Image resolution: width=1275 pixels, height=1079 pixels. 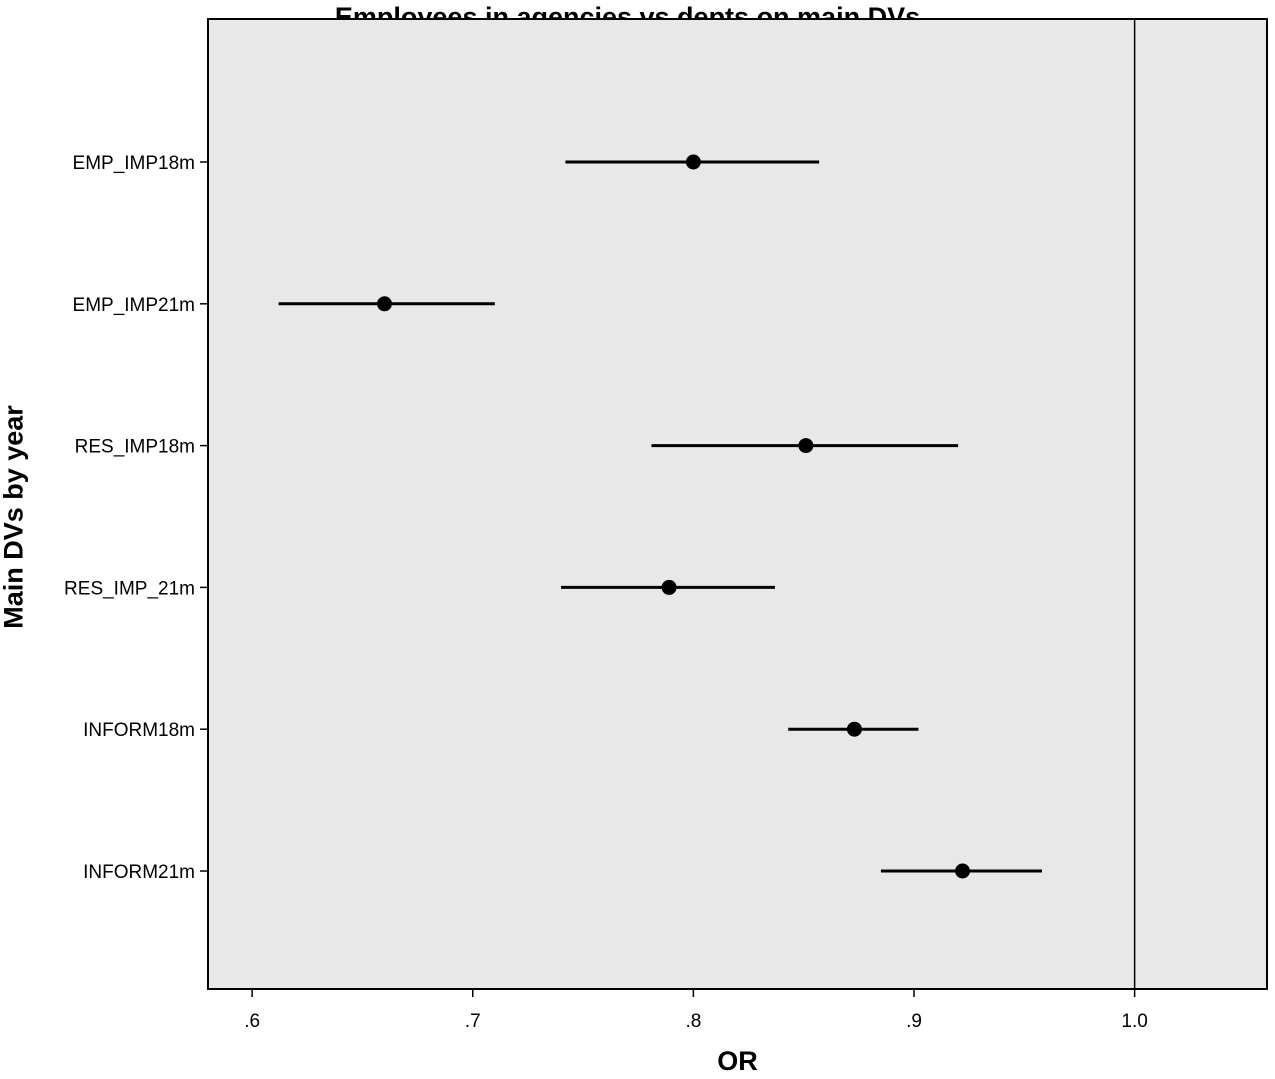 I want to click on x-axis-label: OR, so click(x=737, y=1061).